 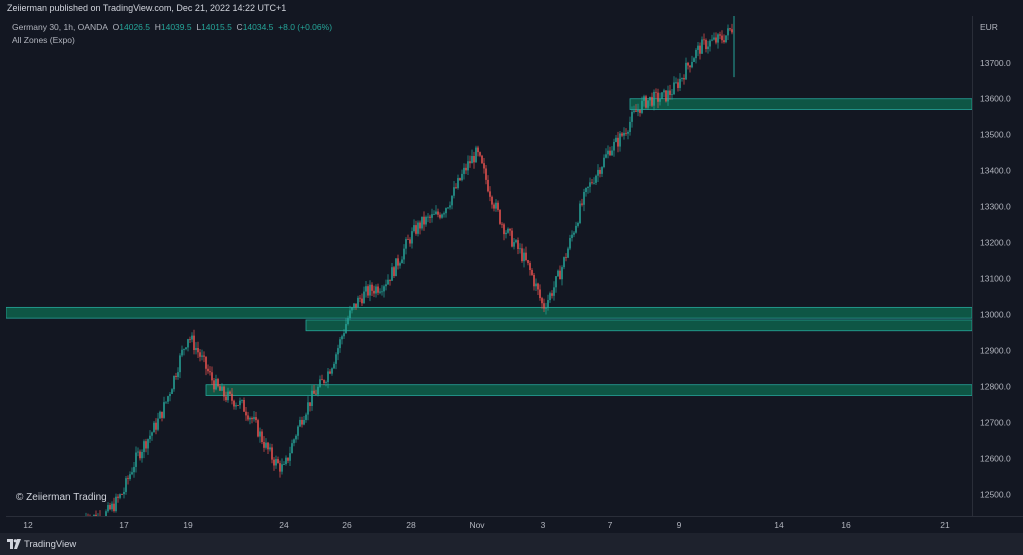 I want to click on tradingview-logo-icon, so click(x=14, y=544).